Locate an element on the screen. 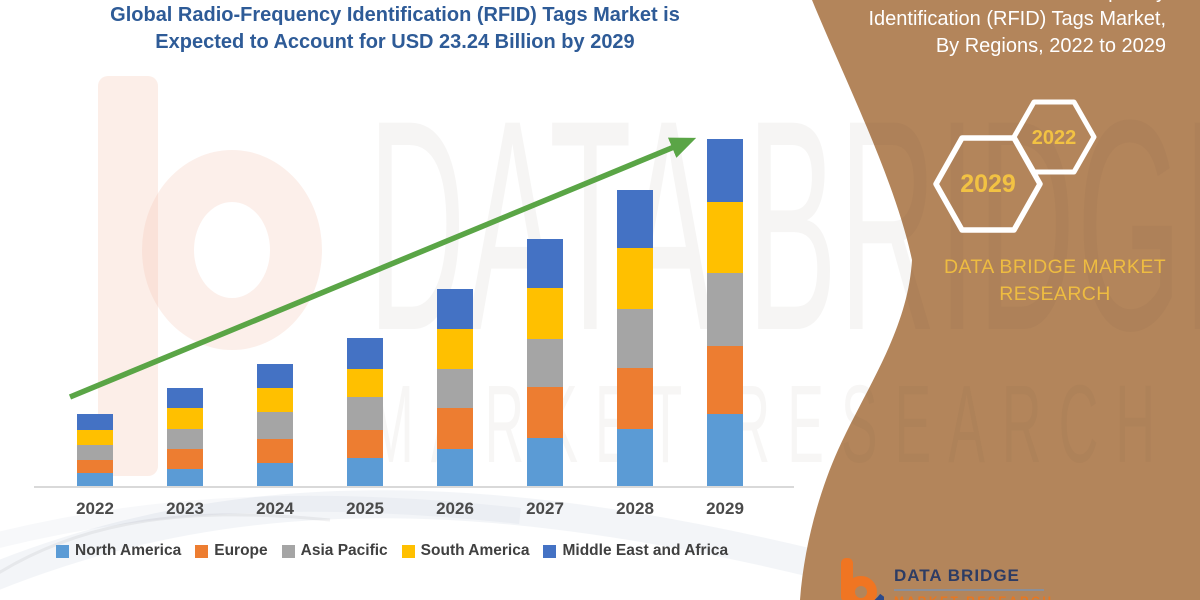 The width and height of the screenshot is (1200, 600). stacked-bar-2026 is located at coordinates (455, 388).